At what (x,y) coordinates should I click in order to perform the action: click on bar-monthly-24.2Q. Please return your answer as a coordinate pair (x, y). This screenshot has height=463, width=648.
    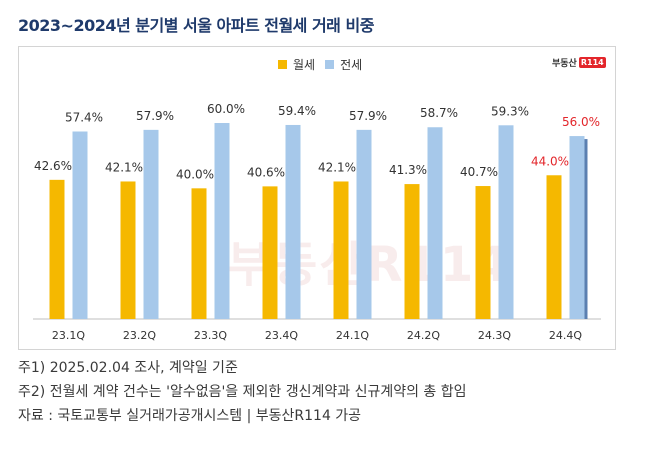
    Looking at the image, I should click on (412, 251).